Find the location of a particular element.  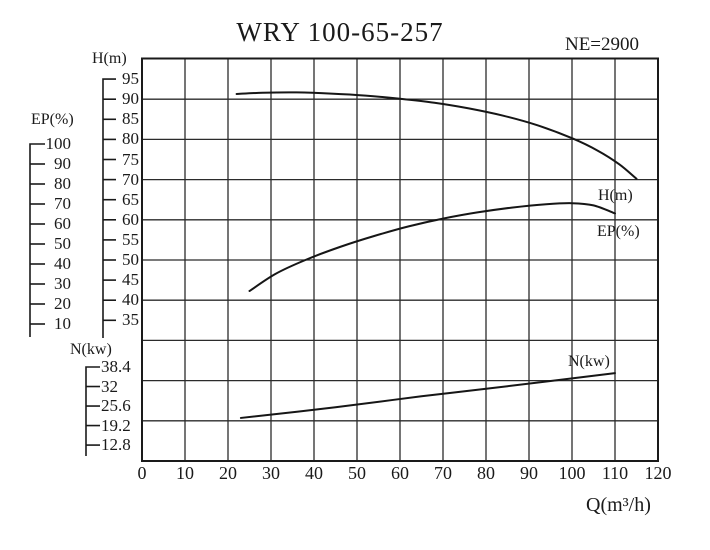

ep-tick-label: 10 is located at coordinates (62, 323).